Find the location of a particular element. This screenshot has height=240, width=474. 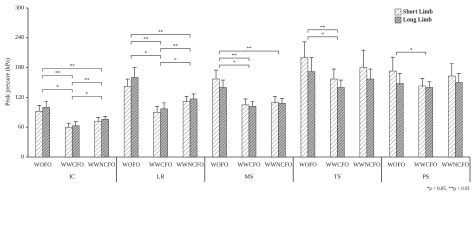

legend-swatch is located at coordinates (398, 20).